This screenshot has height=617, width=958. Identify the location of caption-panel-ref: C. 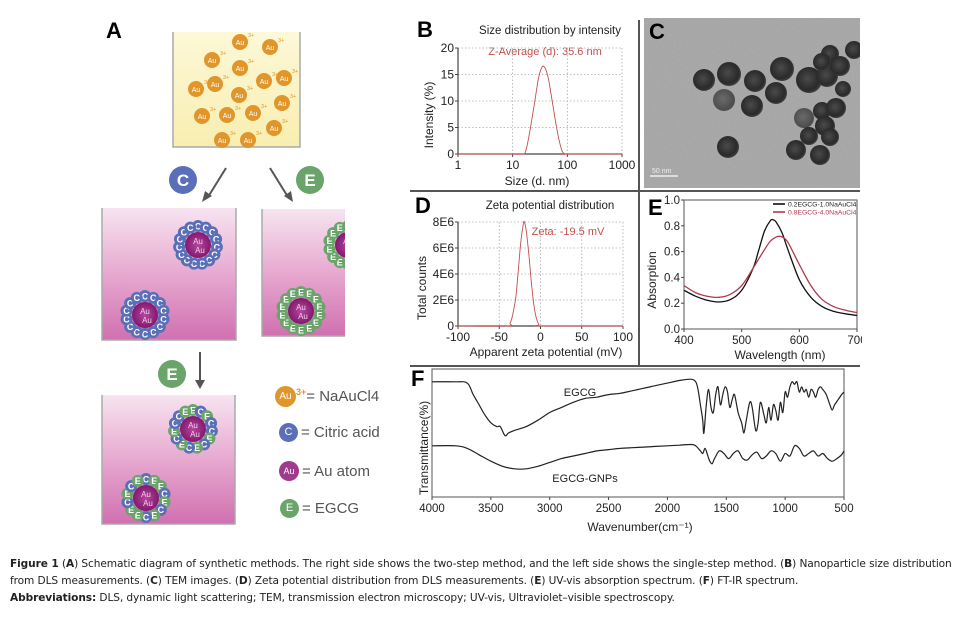
(154, 581).